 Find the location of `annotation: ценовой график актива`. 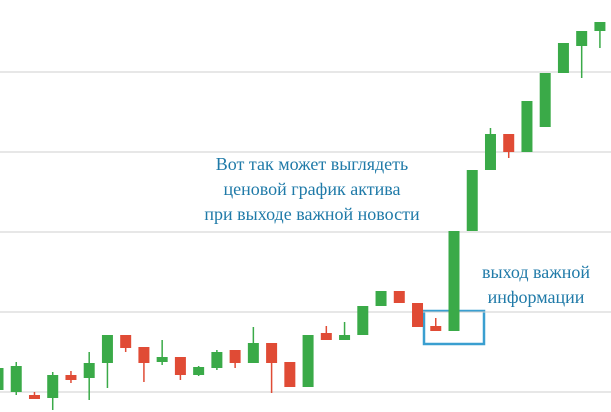

annotation: ценовой график актива is located at coordinates (312, 189).